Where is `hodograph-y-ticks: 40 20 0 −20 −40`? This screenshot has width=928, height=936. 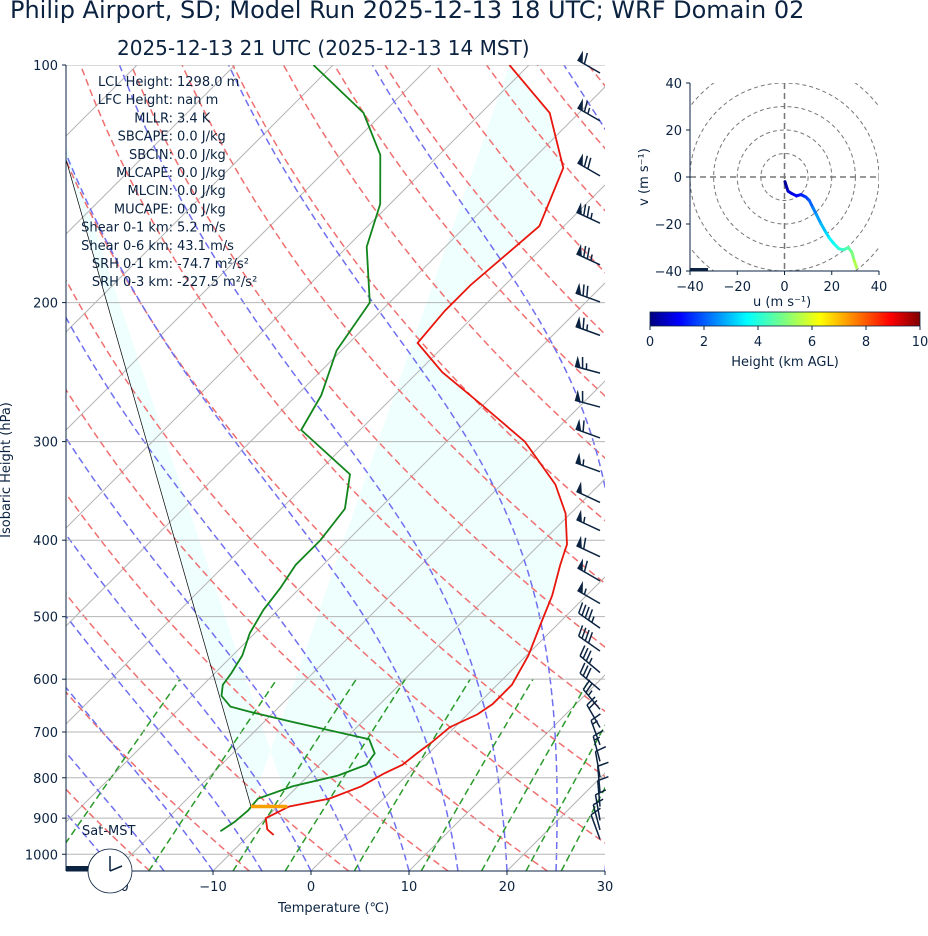 hodograph-y-ticks: 40 20 0 −20 −40 is located at coordinates (672, 178).